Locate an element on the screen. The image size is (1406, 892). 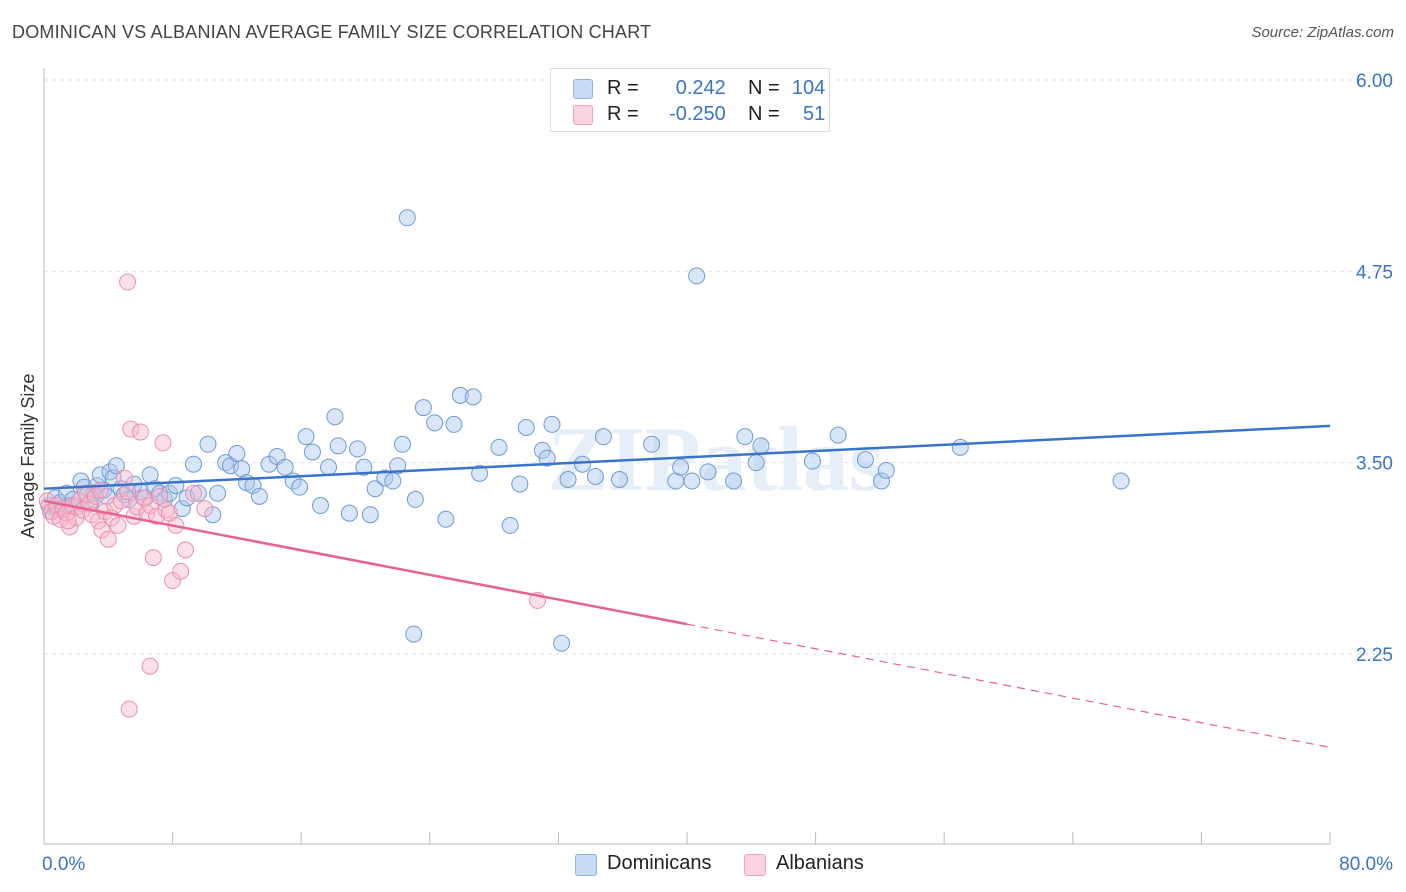
bottom-legend-swatch-albanians is located at coordinates (755, 865).